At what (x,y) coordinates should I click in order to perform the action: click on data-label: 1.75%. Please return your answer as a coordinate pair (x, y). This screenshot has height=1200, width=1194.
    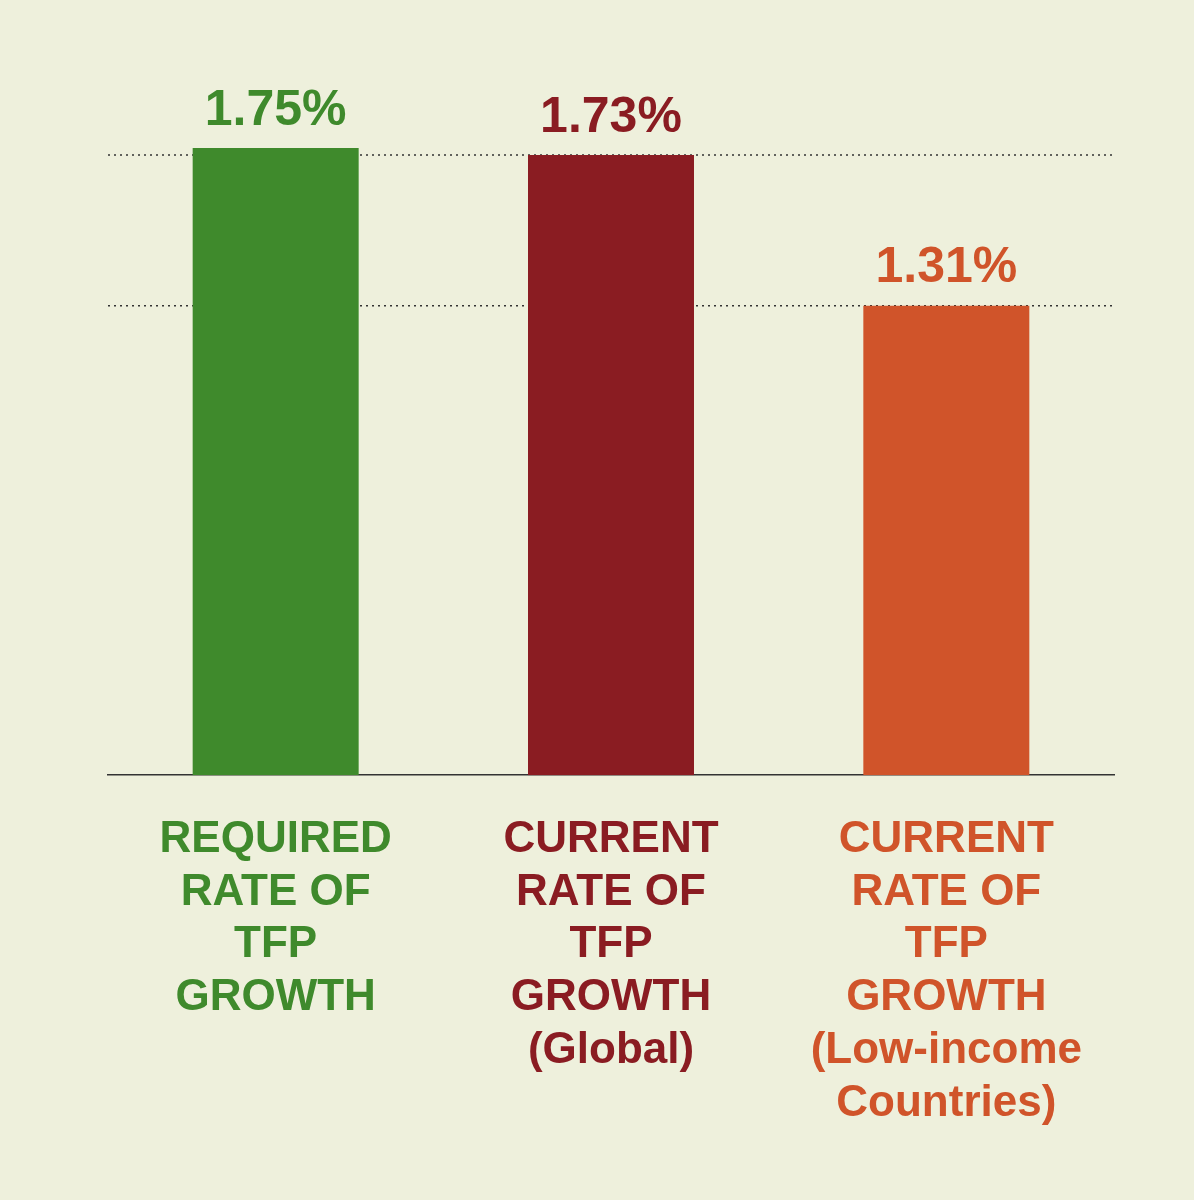
    Looking at the image, I should click on (275, 107).